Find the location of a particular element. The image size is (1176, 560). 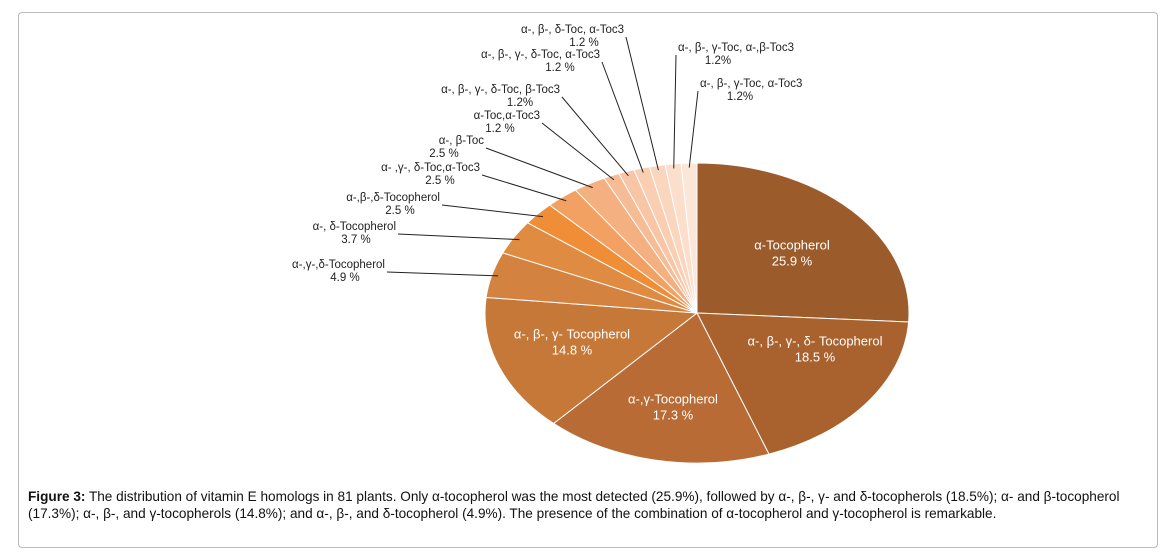

slice-value-label: 14.8 % is located at coordinates (572, 349).